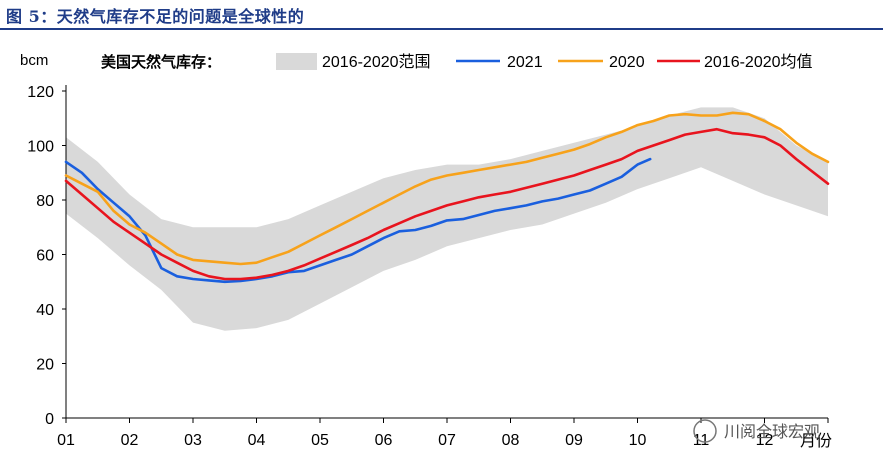 This screenshot has height=469, width=883. Describe the element at coordinates (45, 310) in the screenshot. I see `y-tick-label: 40` at that location.